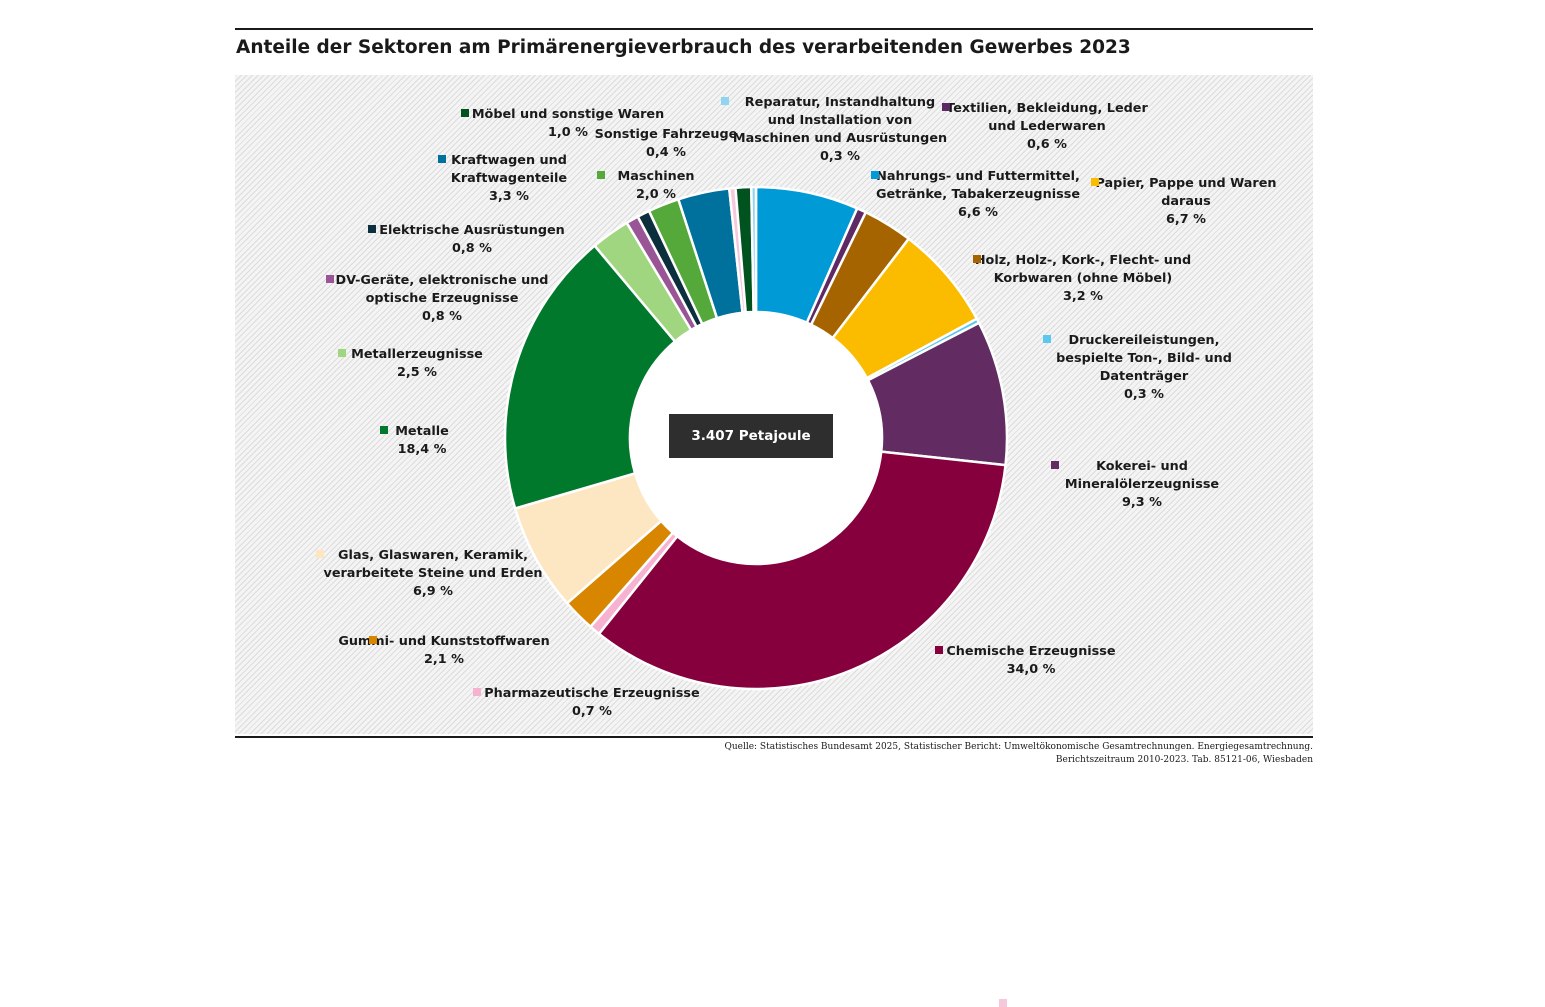 The image size is (1545, 1007). I want to click on slice-label-line: optische Erzeugnisse, so click(442, 298).